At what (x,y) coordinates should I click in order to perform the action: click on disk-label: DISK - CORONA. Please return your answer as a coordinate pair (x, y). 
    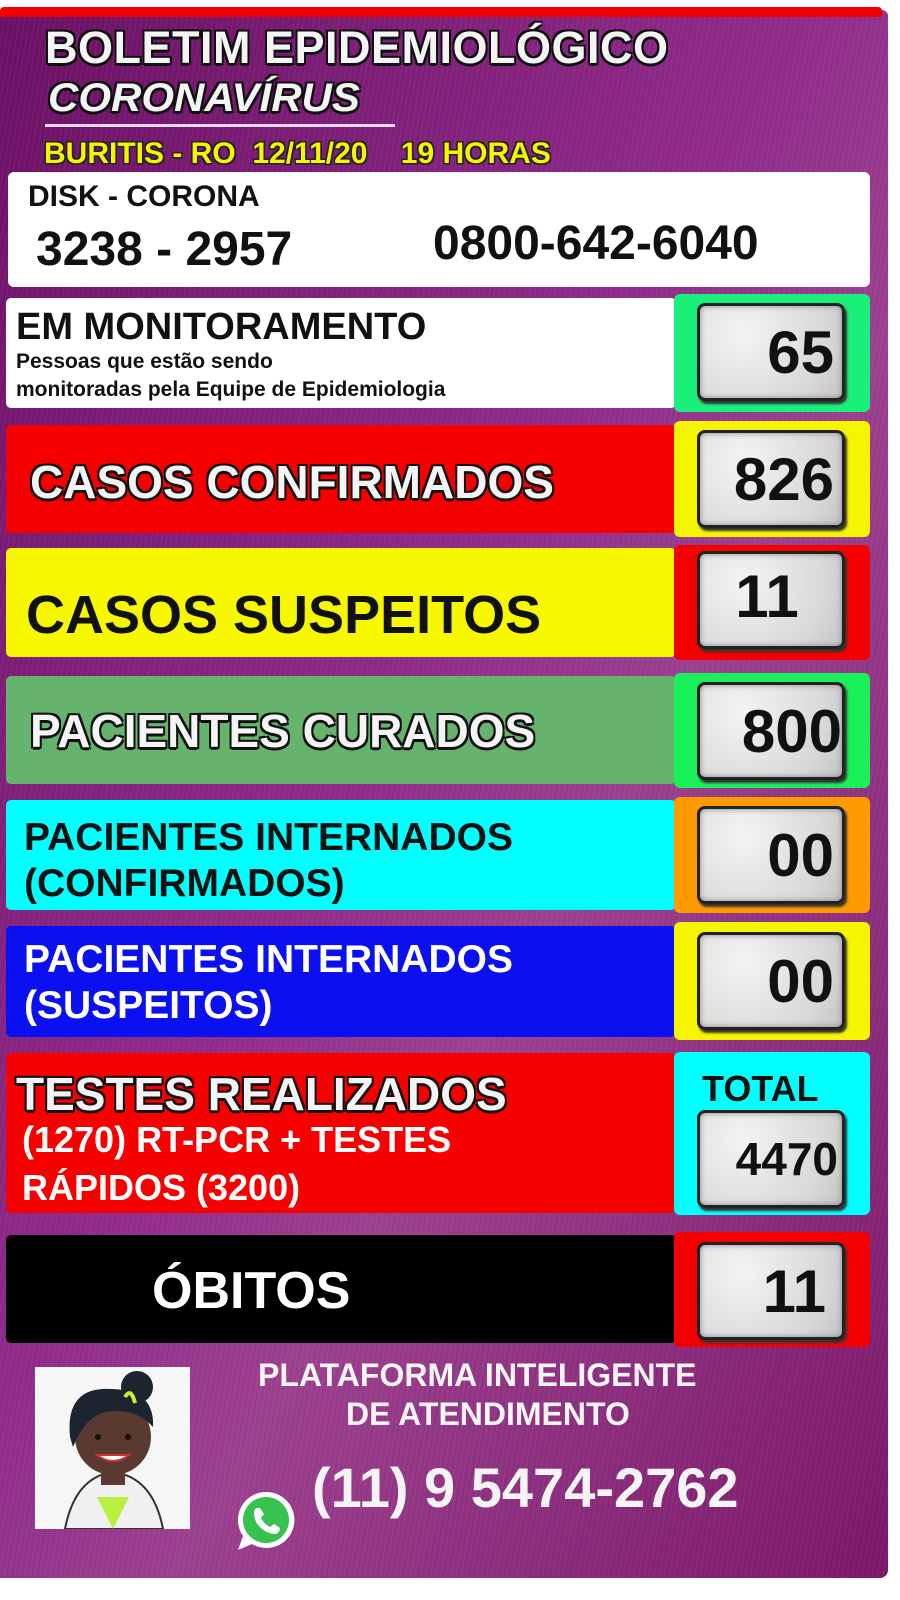
    Looking at the image, I should click on (144, 196).